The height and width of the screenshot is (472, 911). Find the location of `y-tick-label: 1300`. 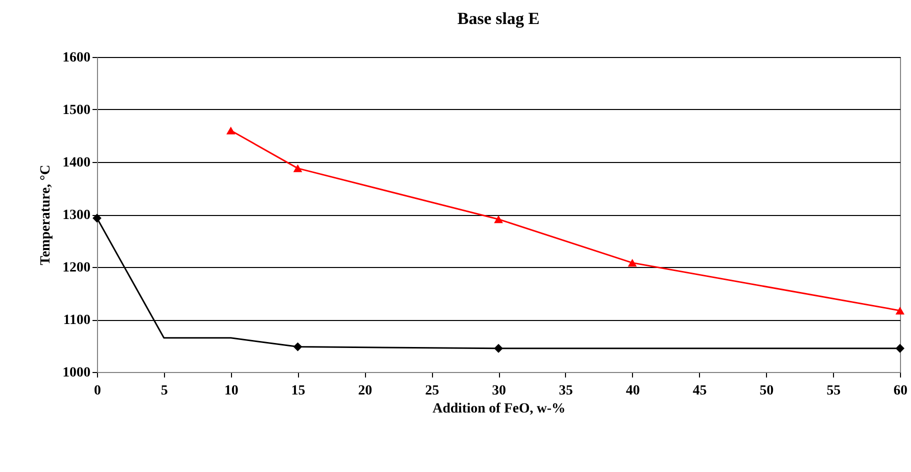

y-tick-label: 1300 is located at coordinates (76, 215).